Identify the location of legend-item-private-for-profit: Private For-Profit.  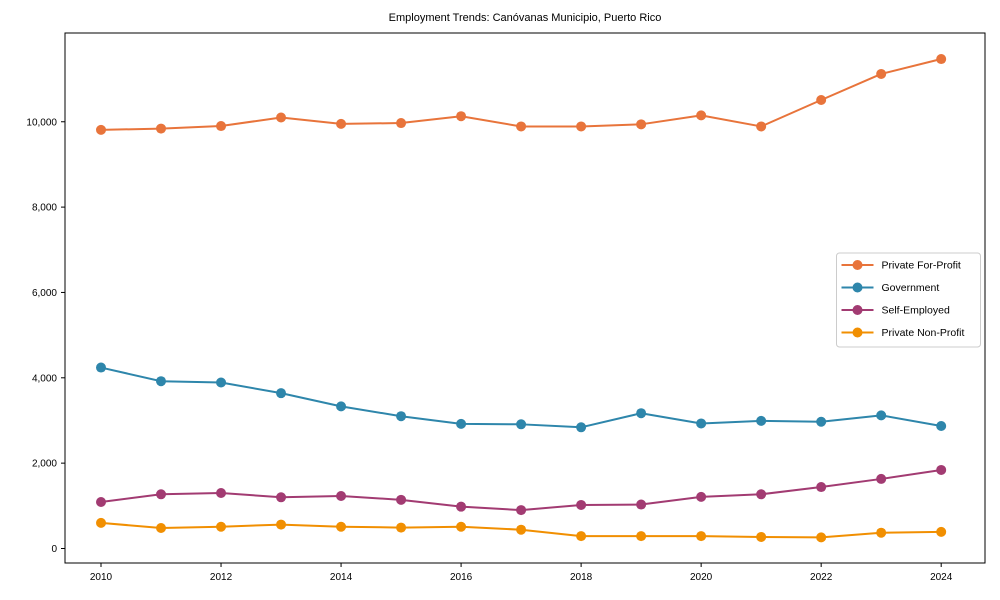
(901, 266).